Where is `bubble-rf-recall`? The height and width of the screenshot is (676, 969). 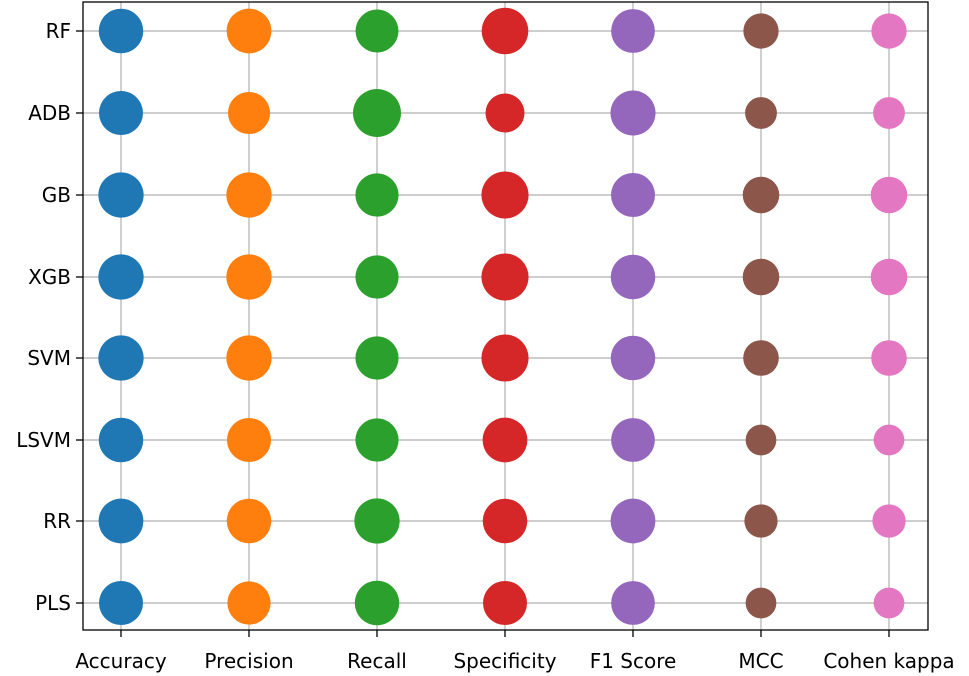
bubble-rf-recall is located at coordinates (377, 31).